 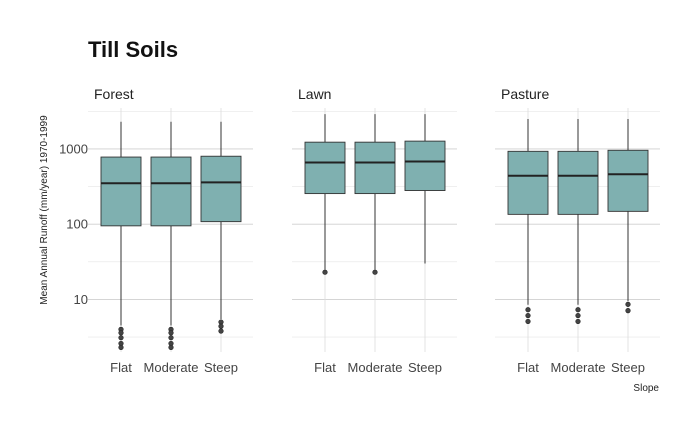 I want to click on panel-strip-label: Forest, so click(x=114, y=94).